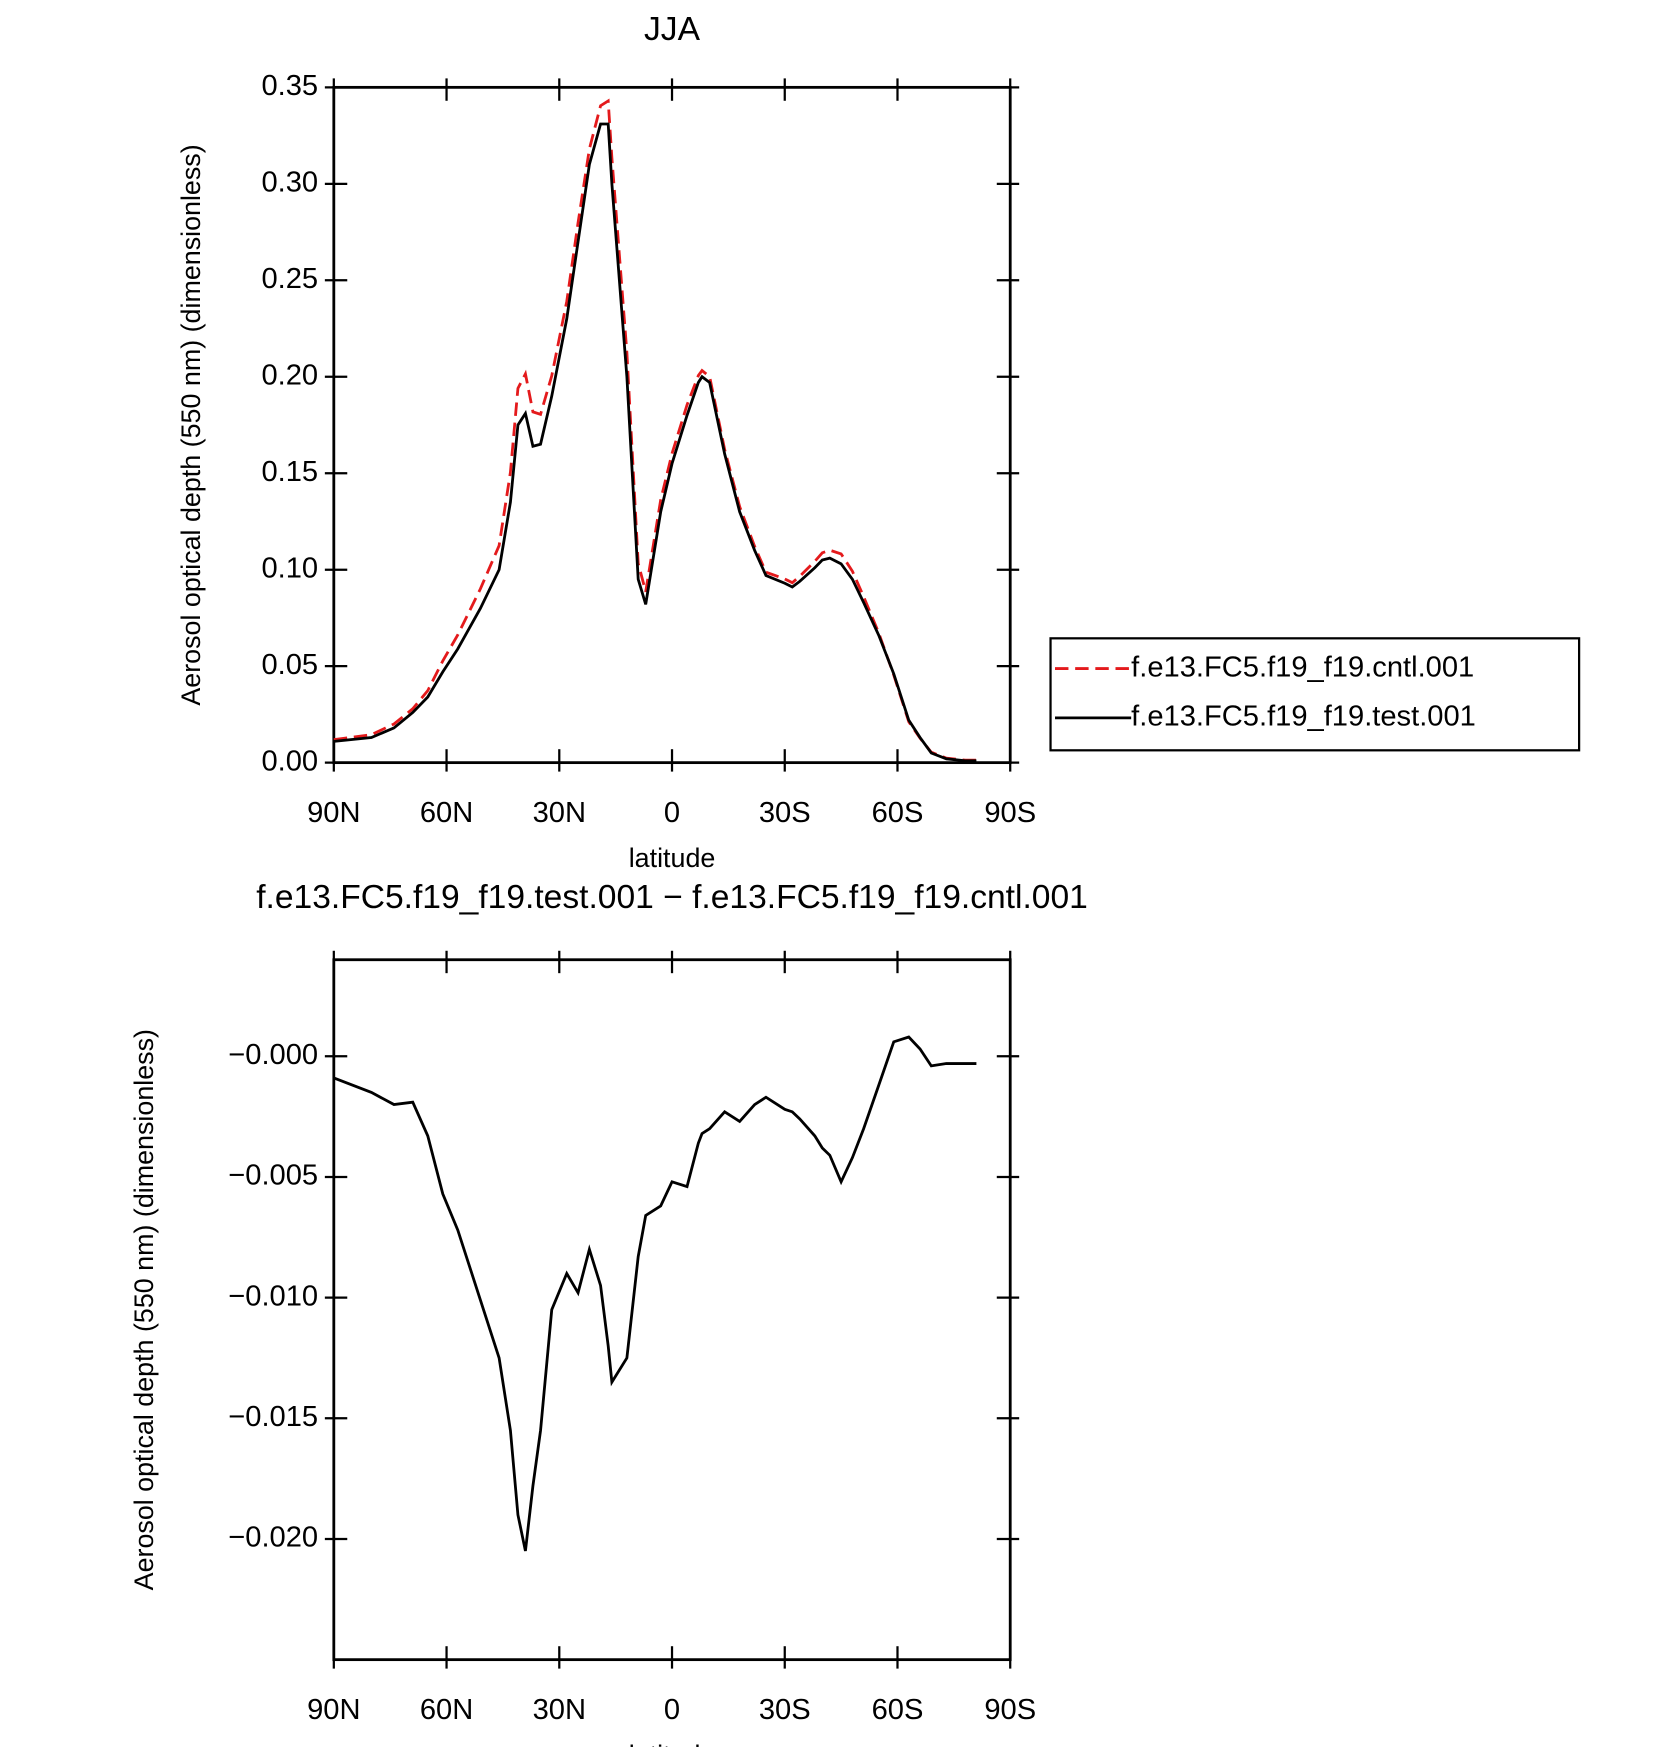 The height and width of the screenshot is (1747, 1680). What do you see at coordinates (1302, 667) in the screenshot?
I see `legend-label: f.e13.FC5.f19_f19.cntl.001` at bounding box center [1302, 667].